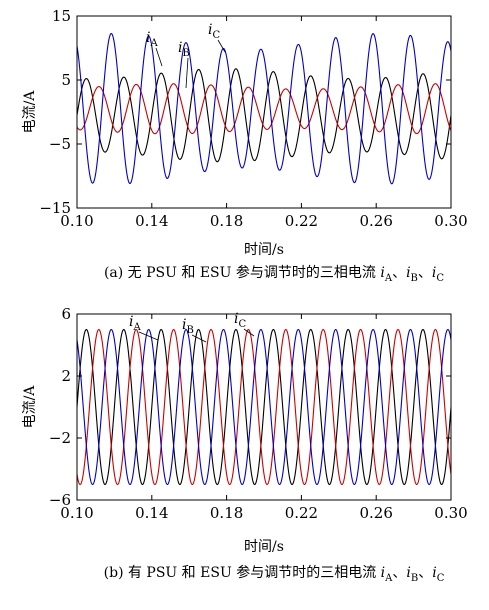 The width and height of the screenshot is (489, 610). I want to click on series-line-iB, so click(264, 109).